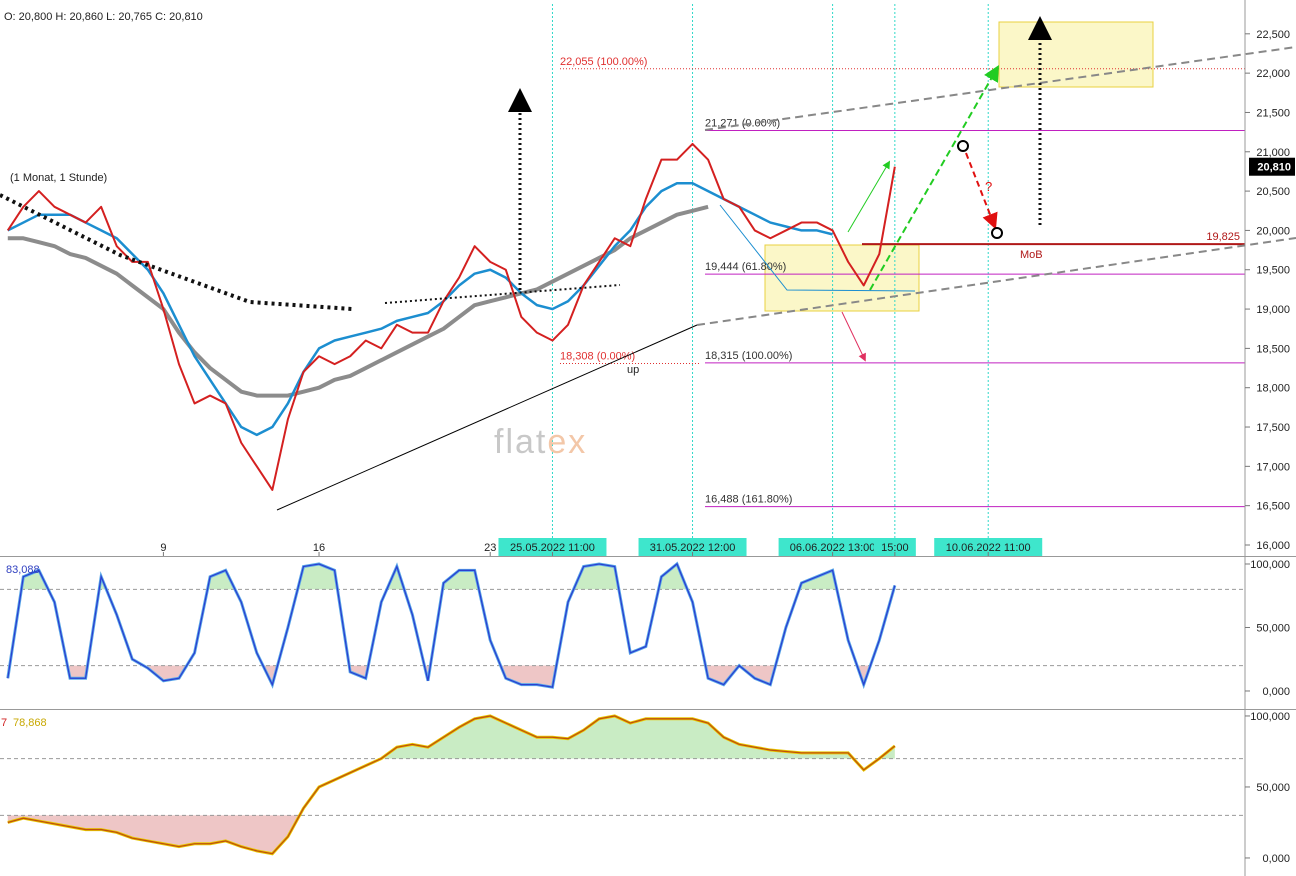 This screenshot has width=1296, height=876. What do you see at coordinates (567, 442) in the screenshot?
I see `watermark-part: ex` at bounding box center [567, 442].